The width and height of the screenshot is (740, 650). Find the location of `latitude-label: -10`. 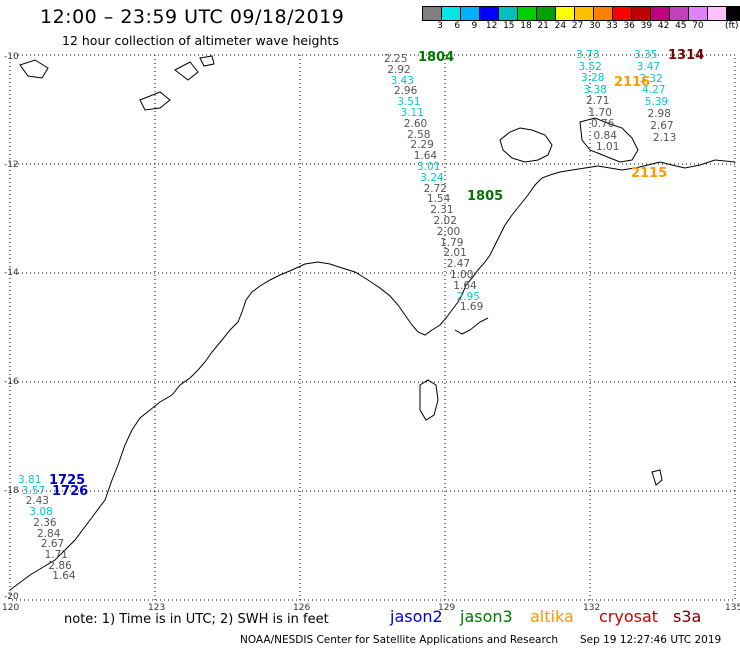

latitude-label: -10 is located at coordinates (11, 57).